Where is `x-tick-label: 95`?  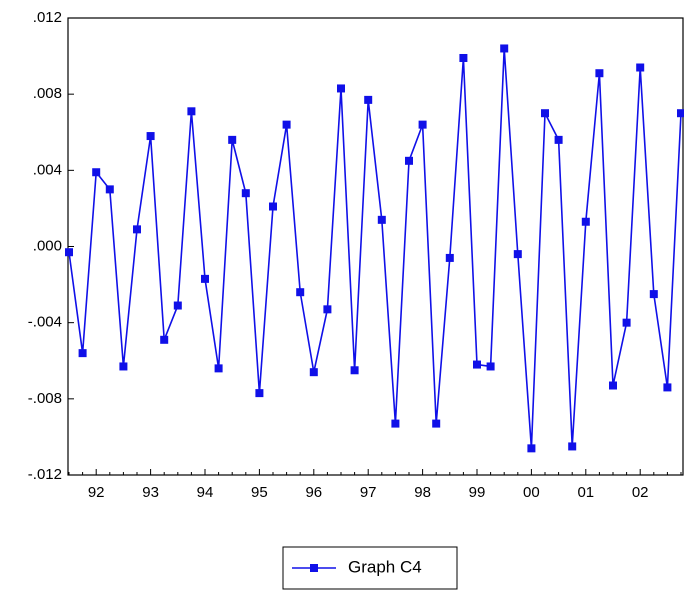
x-tick-label: 95 is located at coordinates (259, 492).